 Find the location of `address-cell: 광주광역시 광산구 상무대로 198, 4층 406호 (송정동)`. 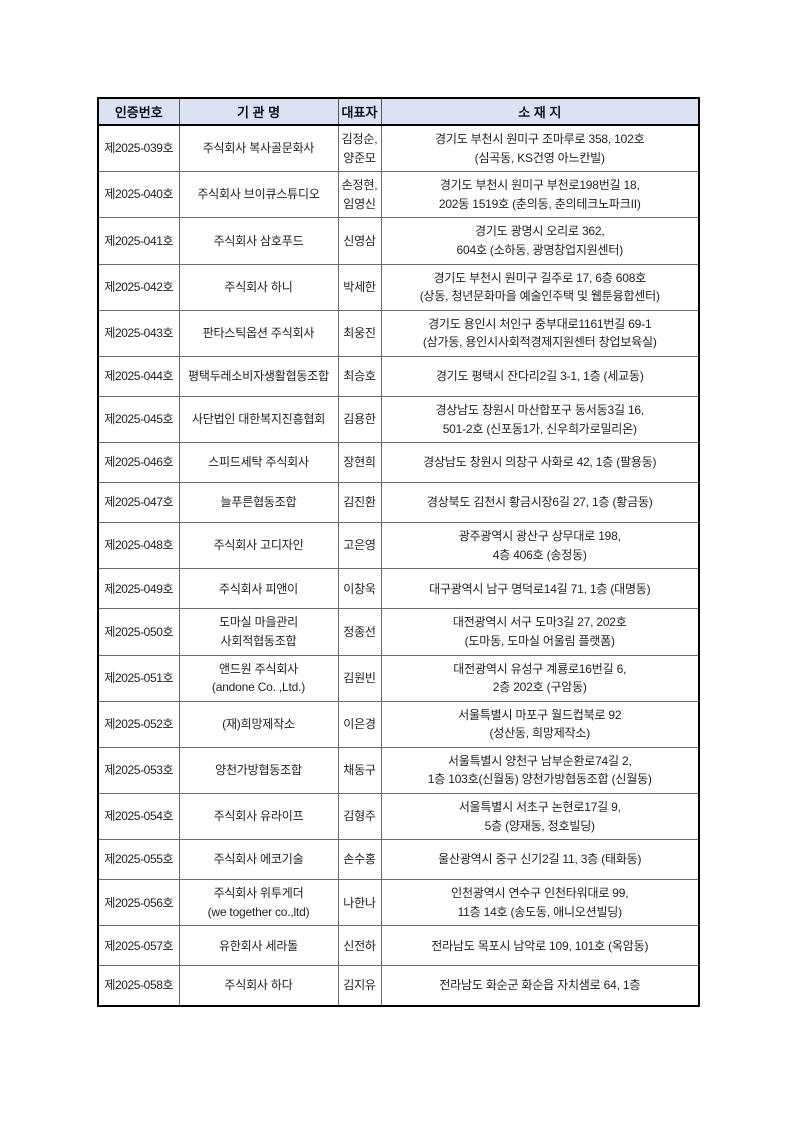

address-cell: 광주광역시 광산구 상무대로 198, 4층 406호 (송정동) is located at coordinates (540, 546).